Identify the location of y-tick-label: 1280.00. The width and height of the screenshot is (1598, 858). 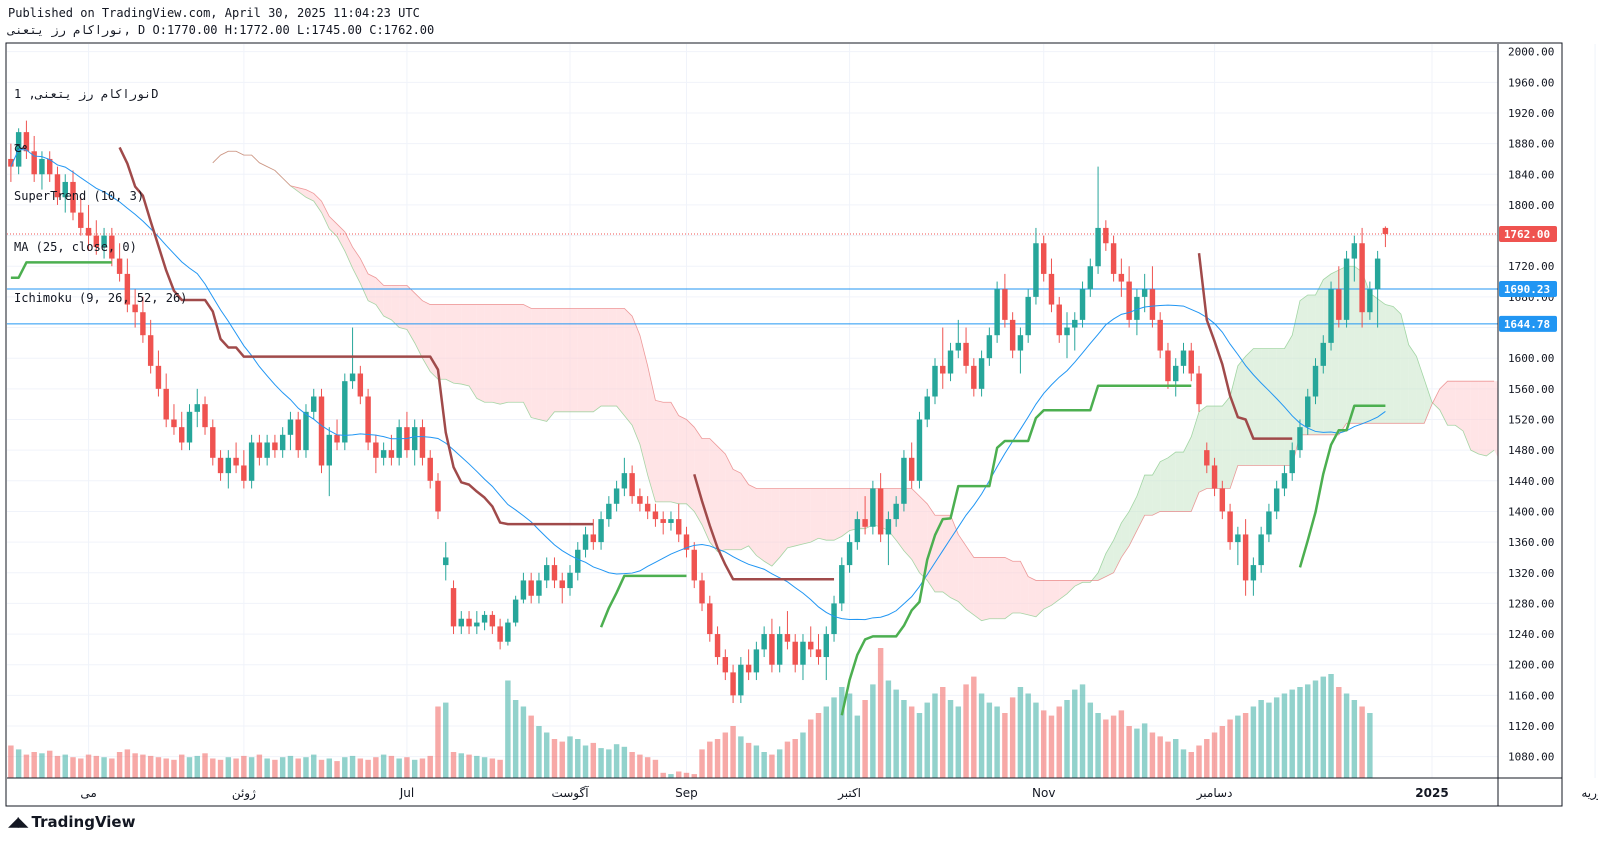
(1531, 603).